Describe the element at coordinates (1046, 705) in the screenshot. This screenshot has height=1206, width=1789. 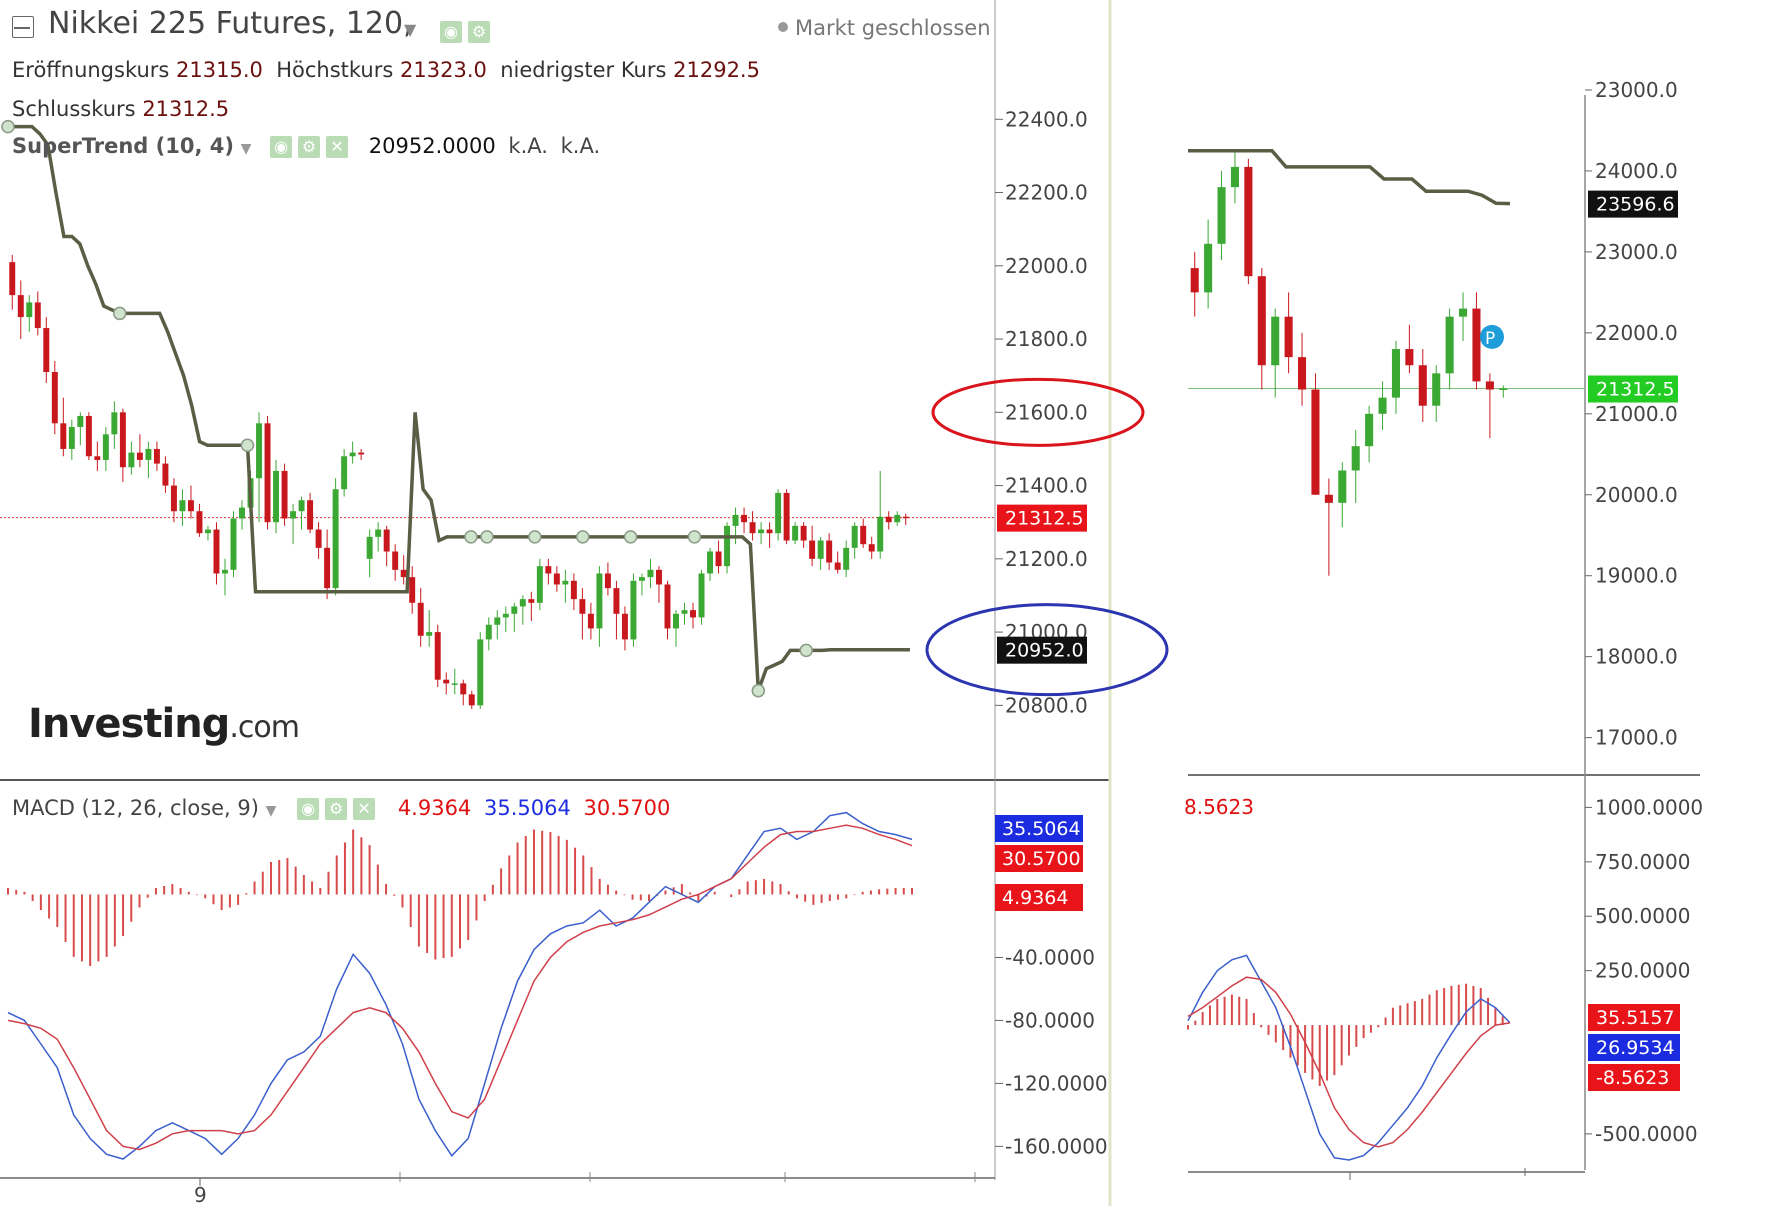
I see `y-tick-label: 20800.0` at that location.